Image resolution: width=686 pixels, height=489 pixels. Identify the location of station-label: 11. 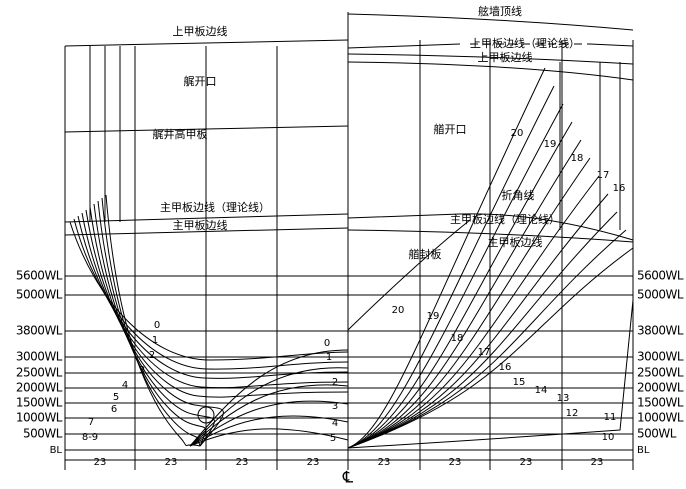
(610, 417).